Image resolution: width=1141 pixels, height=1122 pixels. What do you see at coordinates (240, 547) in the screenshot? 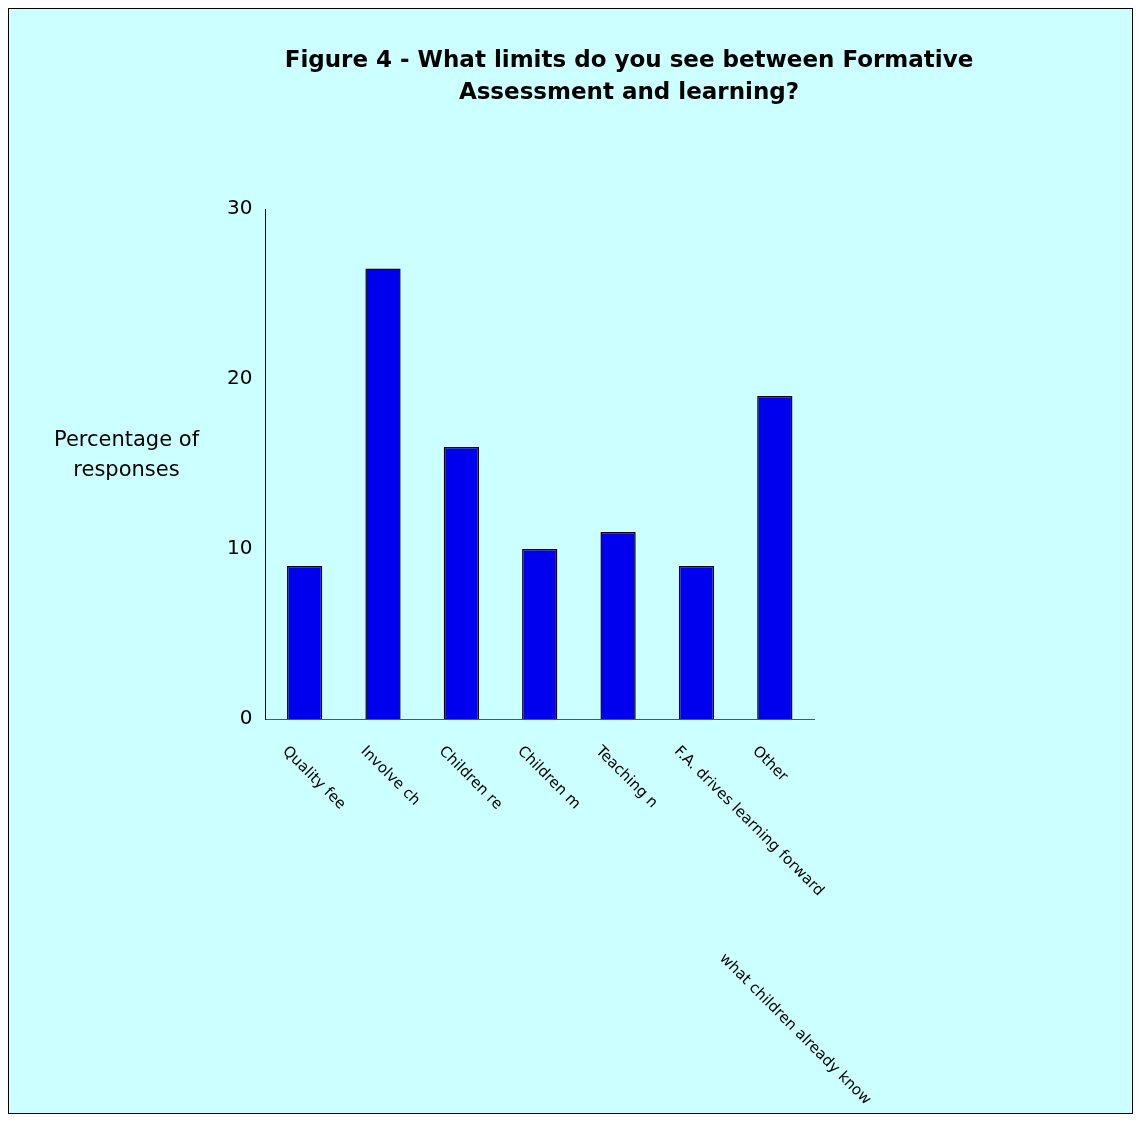
I see `y-tick-label: 10` at bounding box center [240, 547].